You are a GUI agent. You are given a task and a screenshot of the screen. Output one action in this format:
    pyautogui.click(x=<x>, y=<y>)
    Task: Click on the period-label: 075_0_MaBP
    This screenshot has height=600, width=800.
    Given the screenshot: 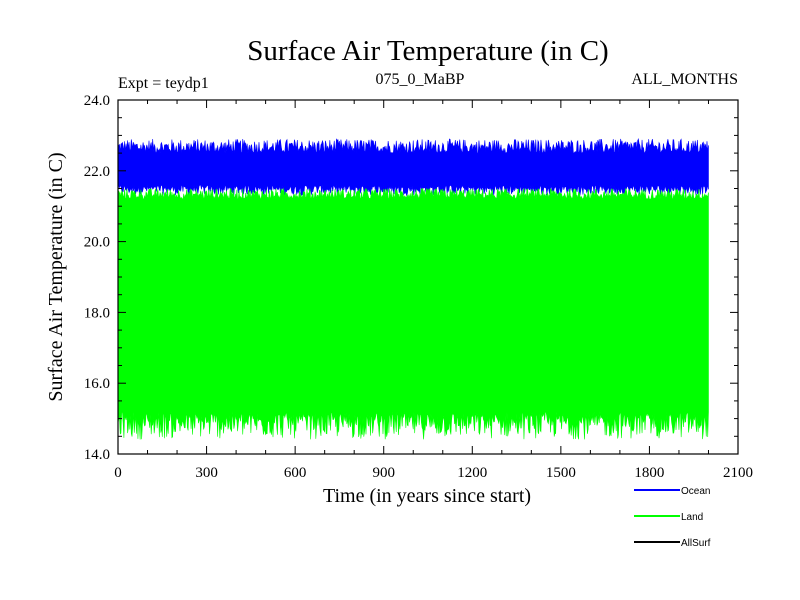 What is the action you would take?
    pyautogui.click(x=420, y=79)
    